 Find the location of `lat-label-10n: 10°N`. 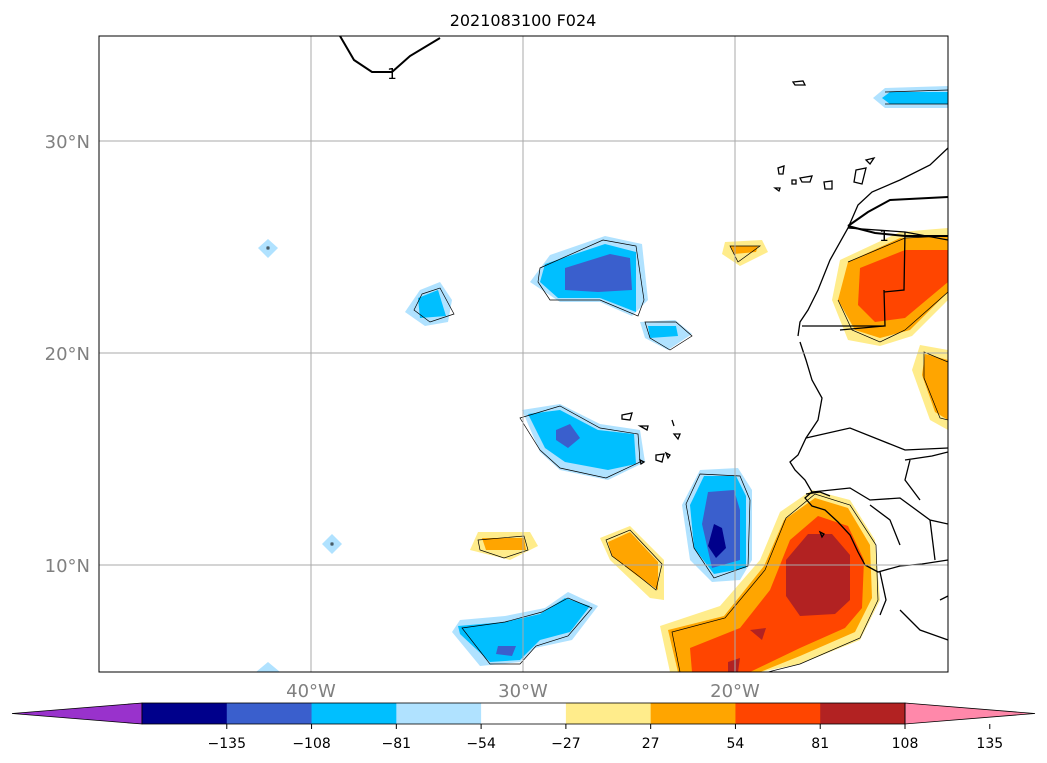

lat-label-10n: 10°N is located at coordinates (67, 566).